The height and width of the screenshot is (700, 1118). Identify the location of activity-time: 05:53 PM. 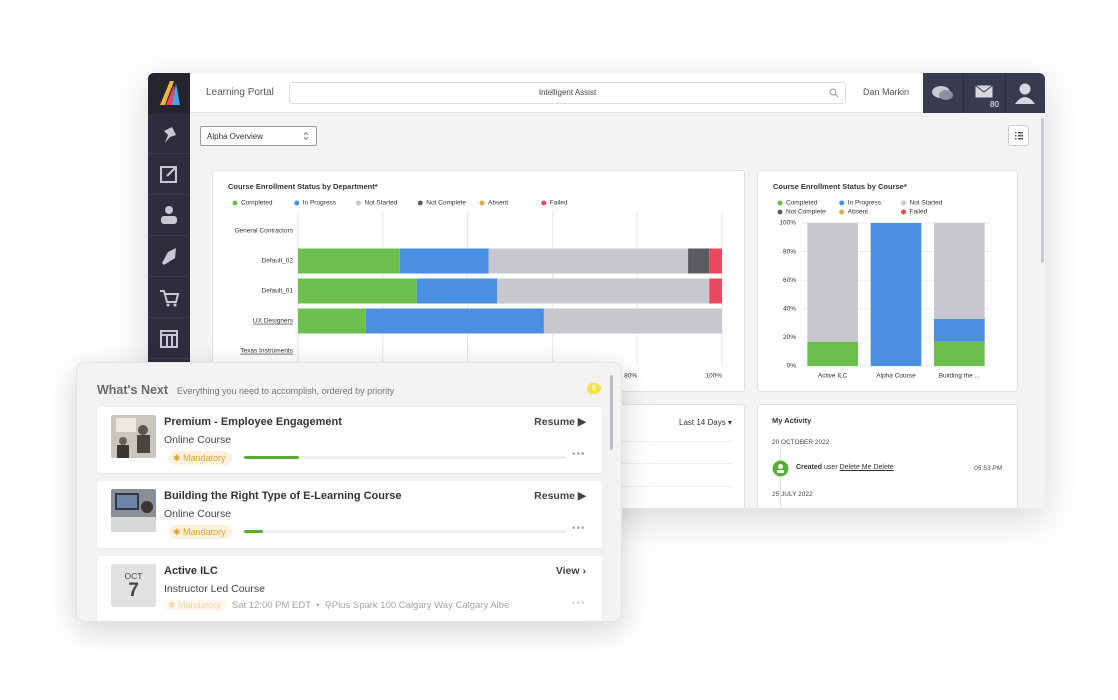
(988, 468).